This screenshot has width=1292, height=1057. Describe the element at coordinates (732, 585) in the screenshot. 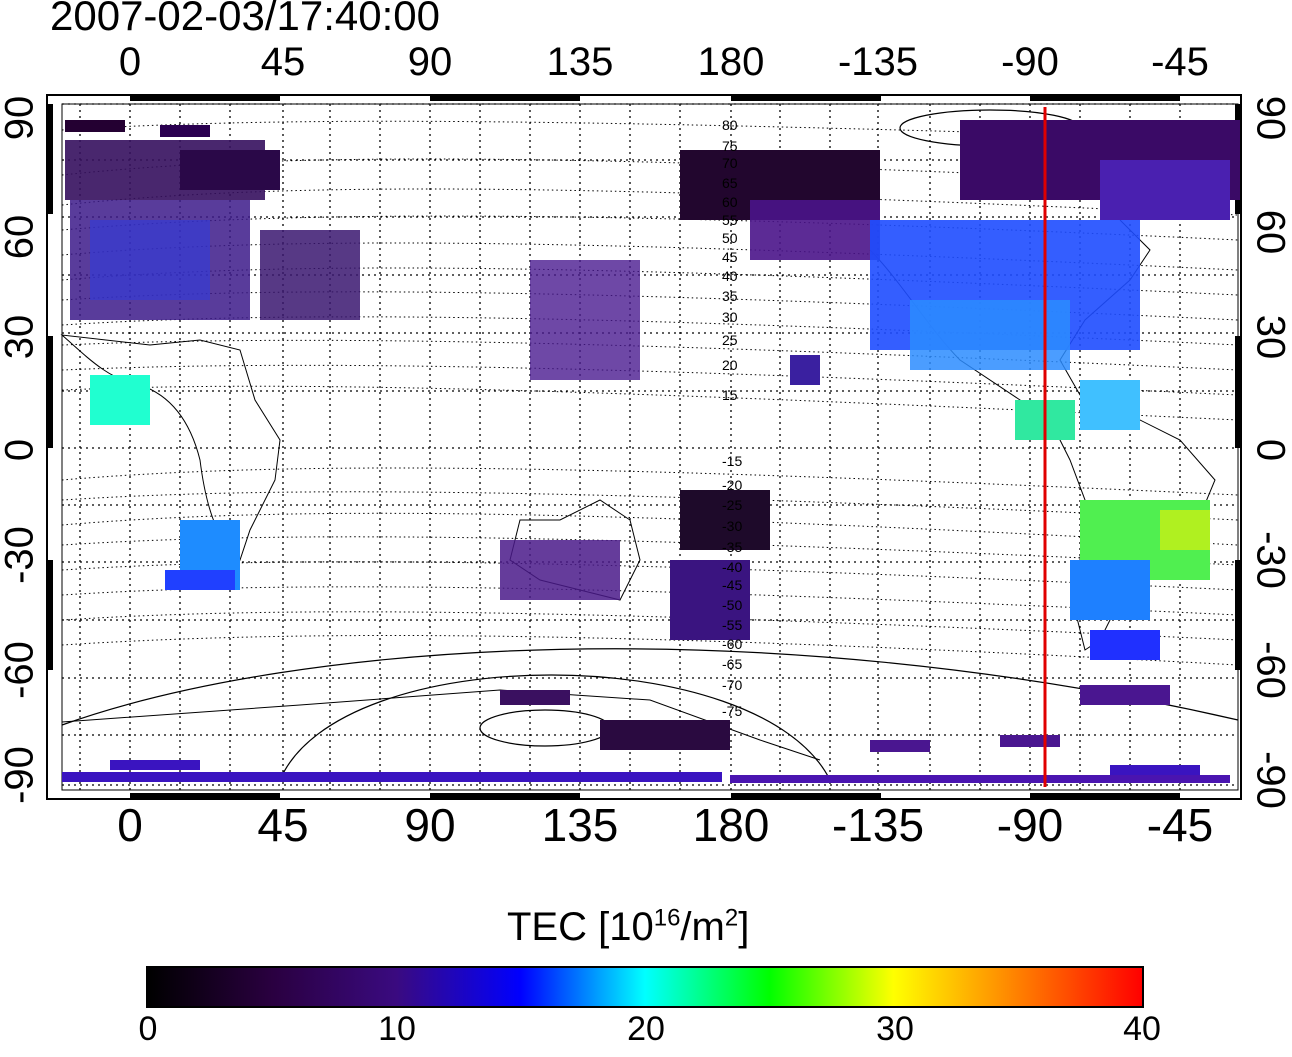

I see `mlat-label: -45` at that location.